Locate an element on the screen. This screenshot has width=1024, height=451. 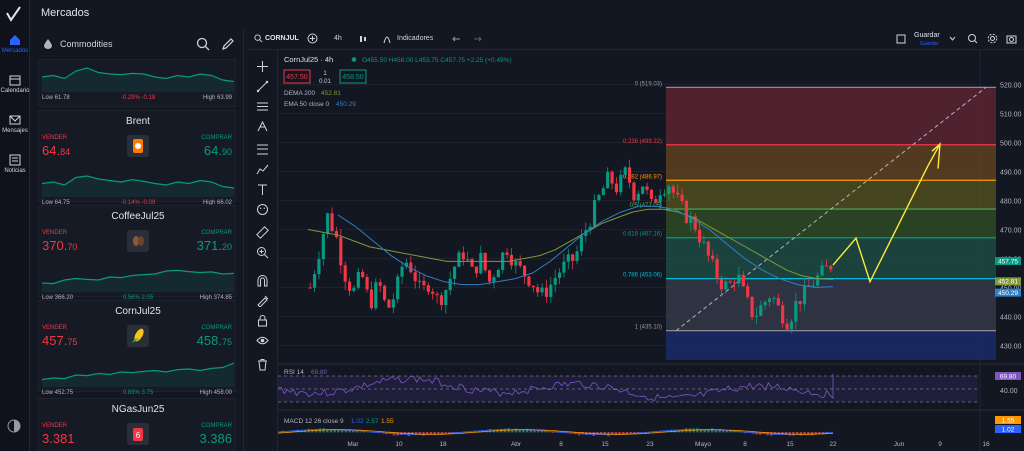
nav-item-mensajes: Mensajes is located at coordinates (15, 124).